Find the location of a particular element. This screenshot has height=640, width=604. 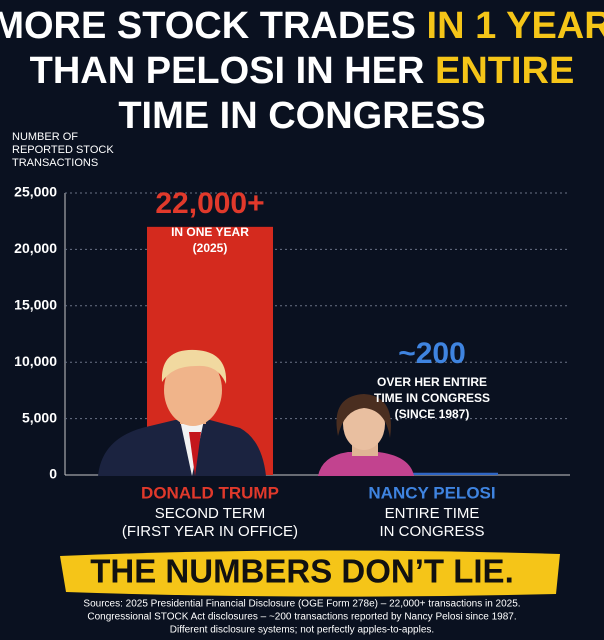

title-highlight: IN 1 YEAR is located at coordinates (515, 26).